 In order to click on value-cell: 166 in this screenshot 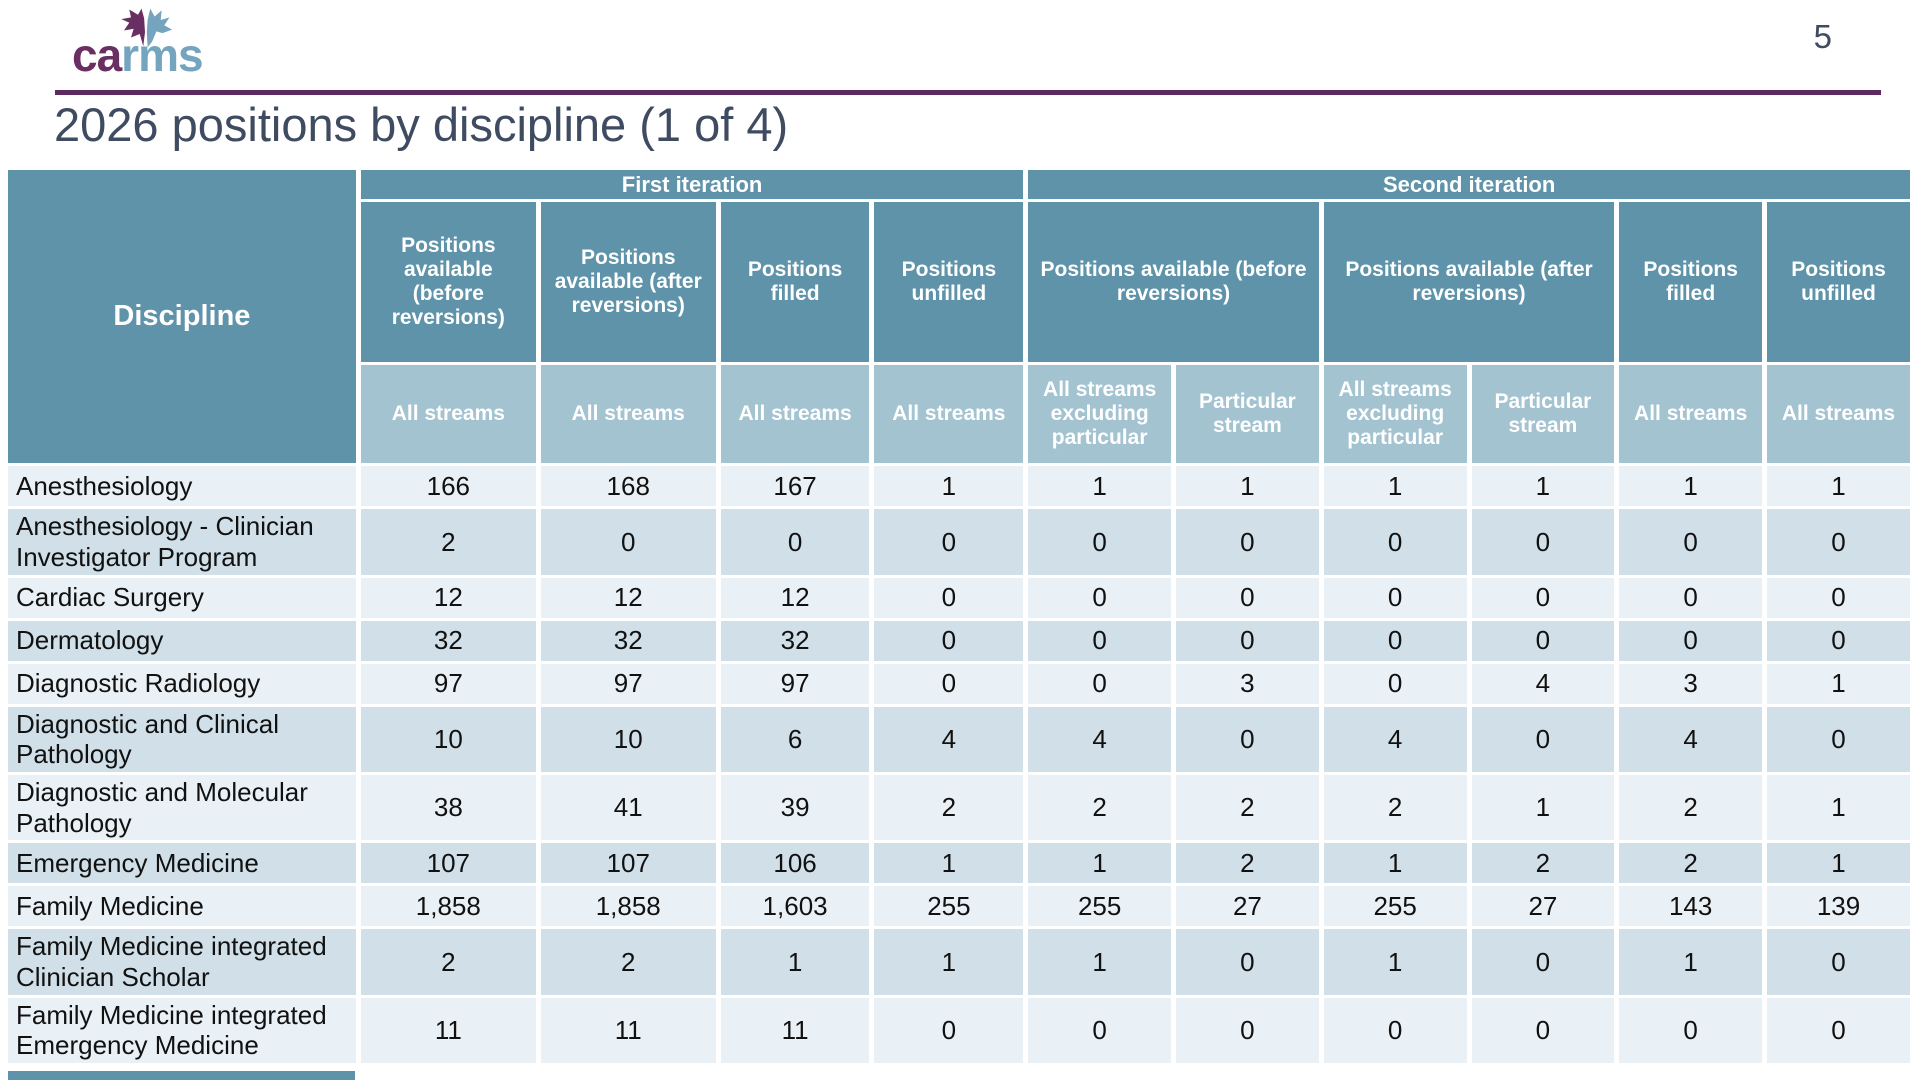, I will do `click(448, 486)`.